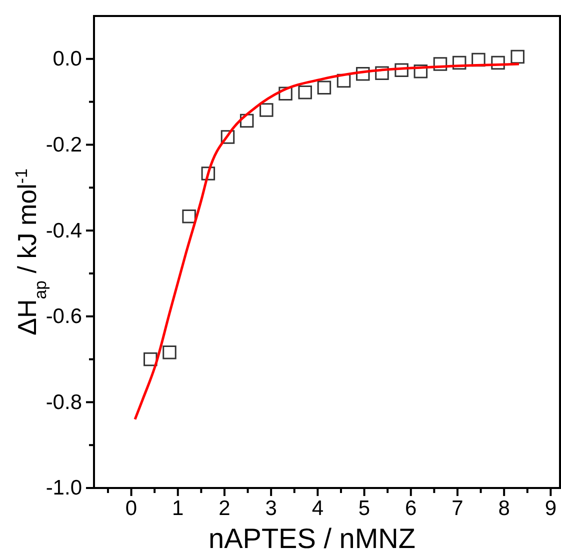  What do you see at coordinates (64, 402) in the screenshot?
I see `y-tick-label: -0.8` at bounding box center [64, 402].